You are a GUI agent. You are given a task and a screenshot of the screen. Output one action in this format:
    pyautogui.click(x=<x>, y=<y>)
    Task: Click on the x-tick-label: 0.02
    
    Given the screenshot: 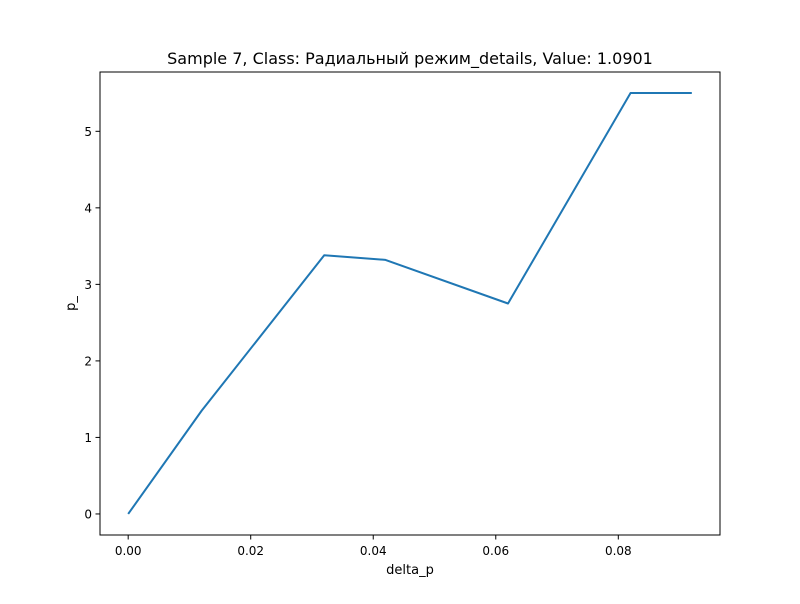 What is the action you would take?
    pyautogui.click(x=250, y=551)
    